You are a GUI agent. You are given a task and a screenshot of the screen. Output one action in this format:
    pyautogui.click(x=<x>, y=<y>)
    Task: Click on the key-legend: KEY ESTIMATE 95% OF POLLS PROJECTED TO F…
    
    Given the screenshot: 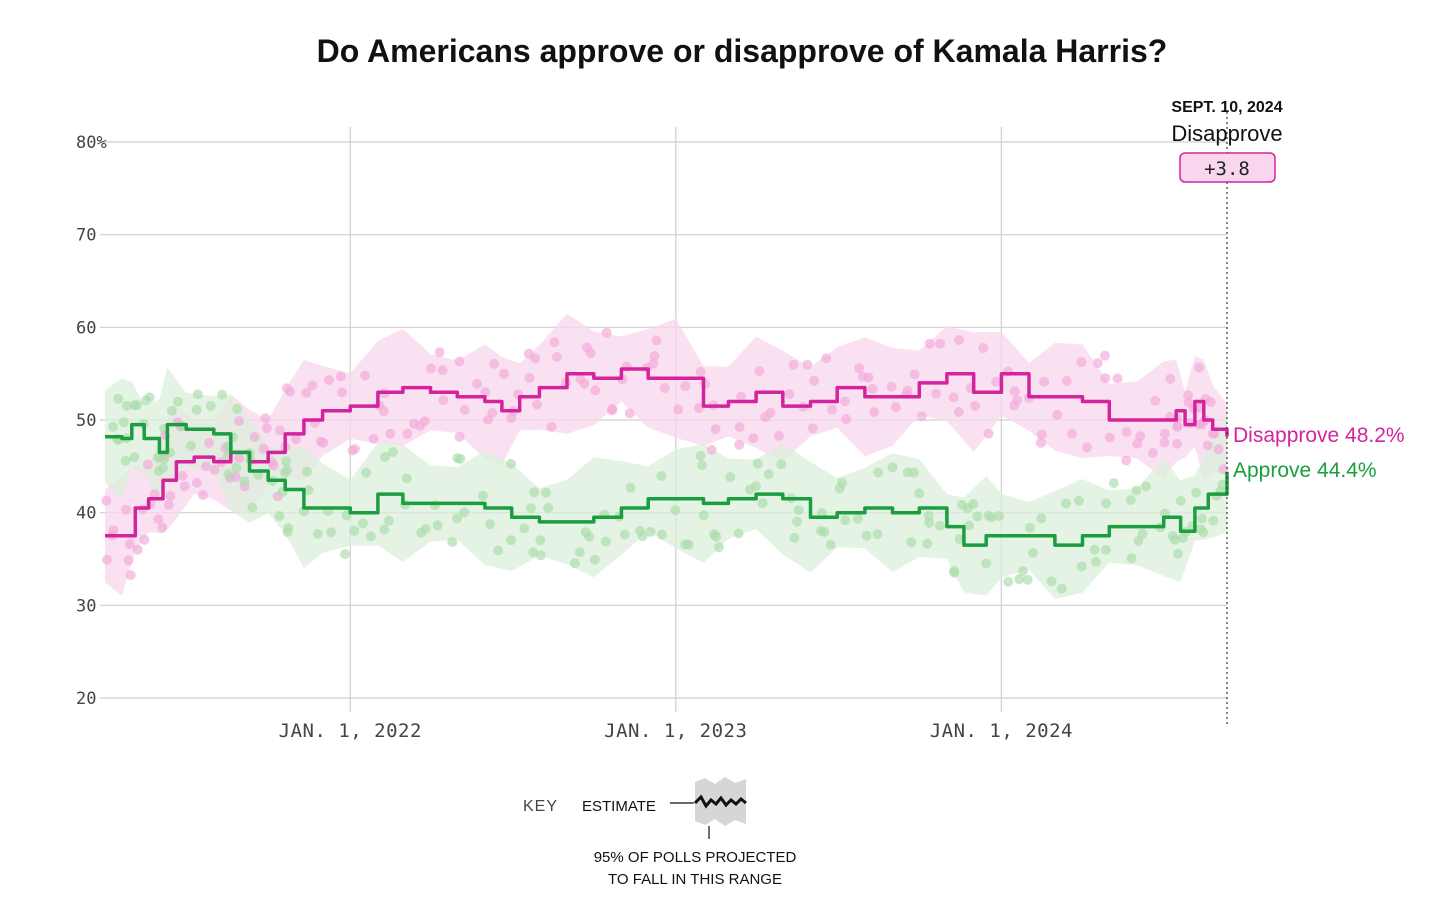 What is the action you would take?
    pyautogui.click(x=659, y=832)
    